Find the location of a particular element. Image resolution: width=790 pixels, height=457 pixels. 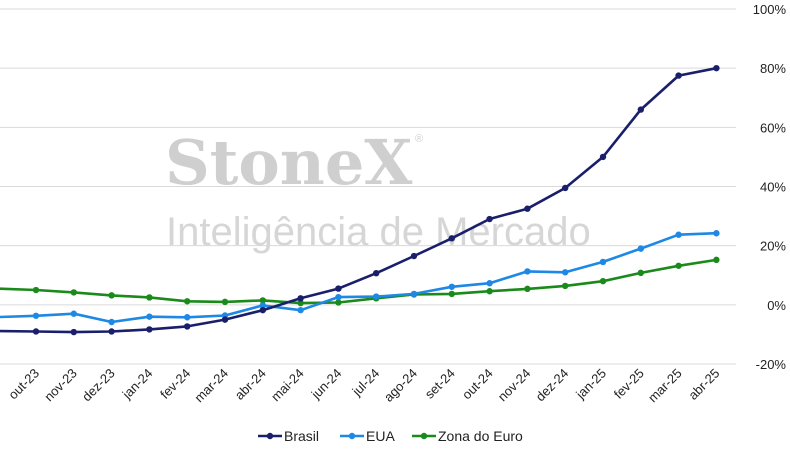

x-tick-label: jun-24 is located at coordinates (326, 384).